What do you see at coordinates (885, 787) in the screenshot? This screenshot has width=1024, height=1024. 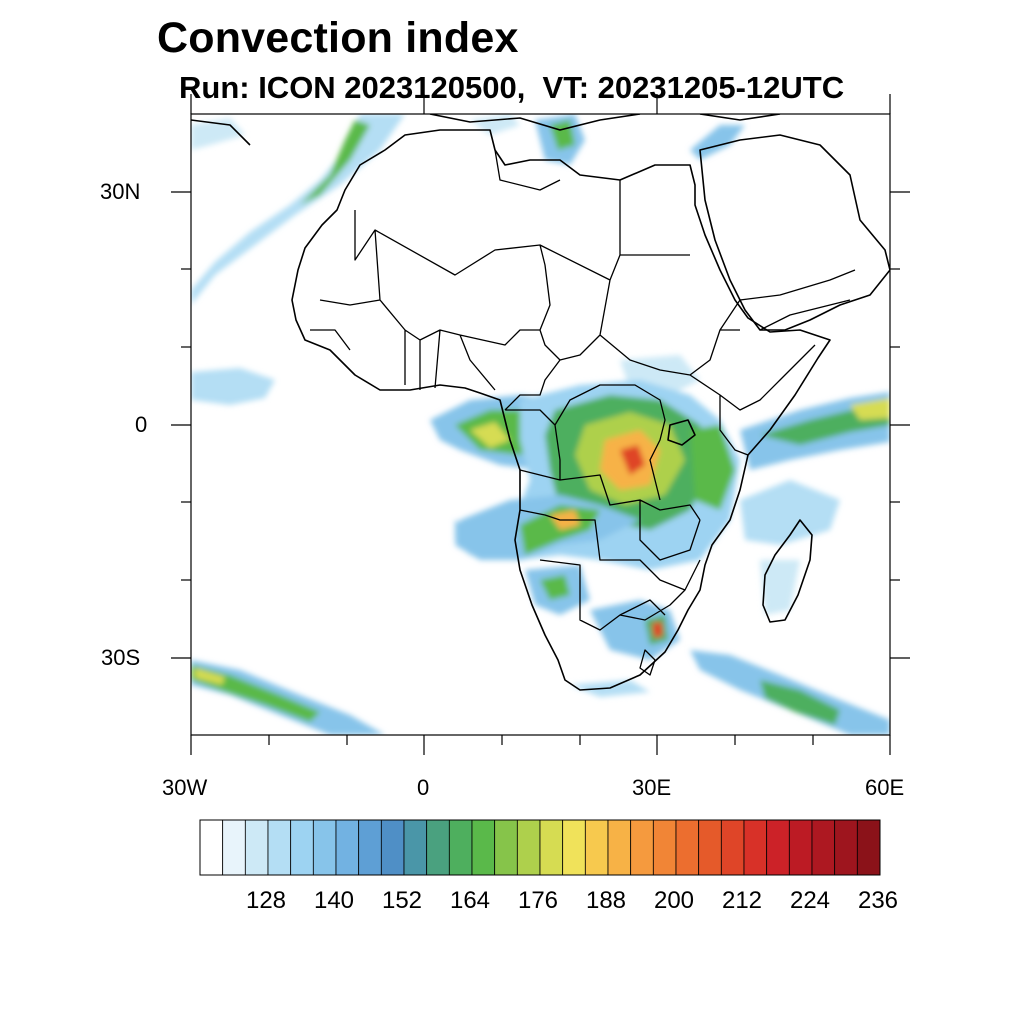 I see `lon-label-60e: 60E` at bounding box center [885, 787].